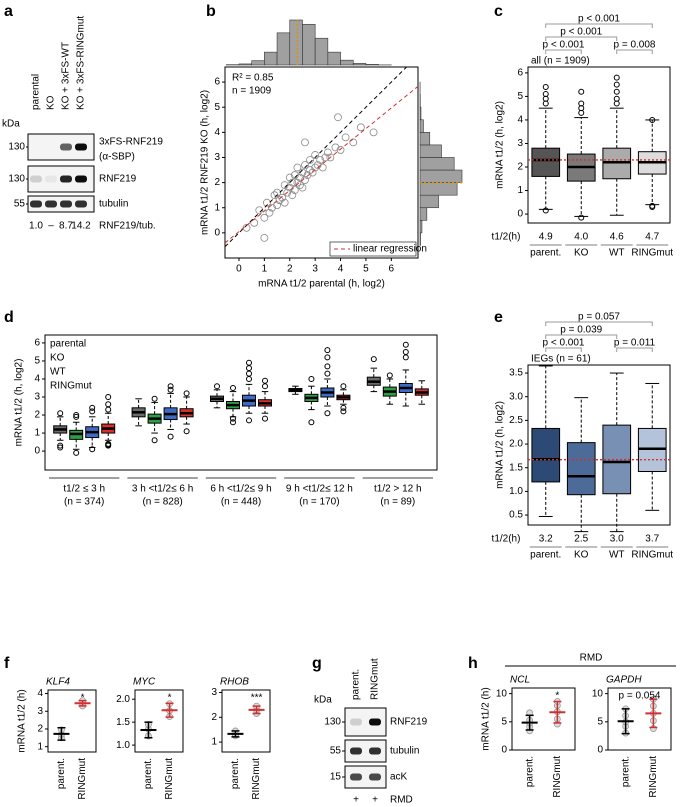 The image size is (685, 807). I want to click on y-tick-label: 6, so click(217, 82).